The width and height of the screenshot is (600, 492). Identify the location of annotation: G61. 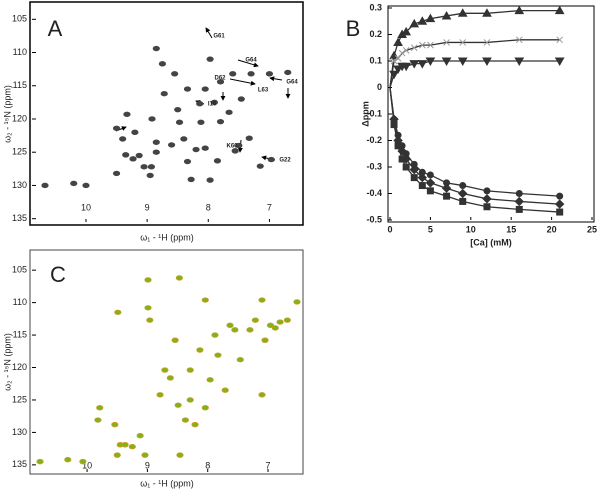
(219, 37).